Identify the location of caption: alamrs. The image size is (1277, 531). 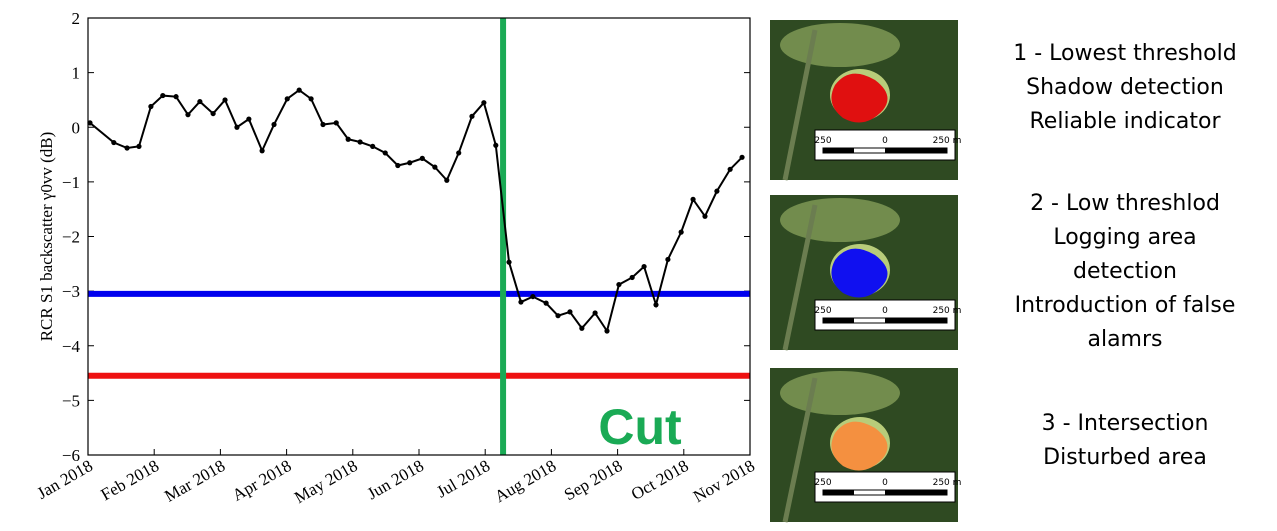
(1124, 339).